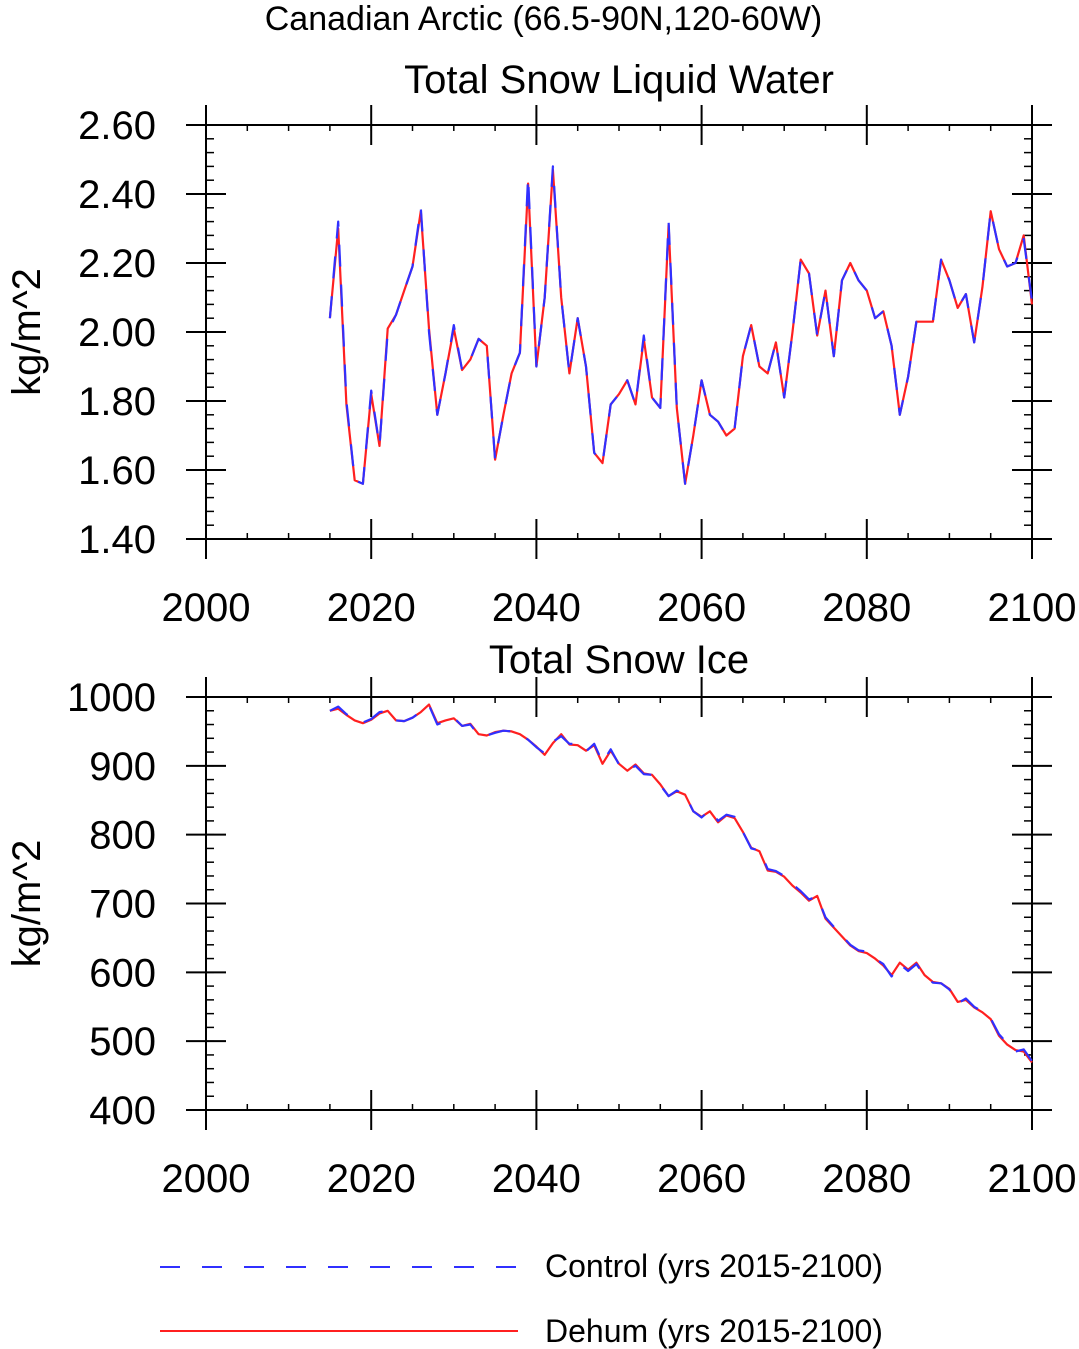  I want to click on legend, so click(339, 1299).